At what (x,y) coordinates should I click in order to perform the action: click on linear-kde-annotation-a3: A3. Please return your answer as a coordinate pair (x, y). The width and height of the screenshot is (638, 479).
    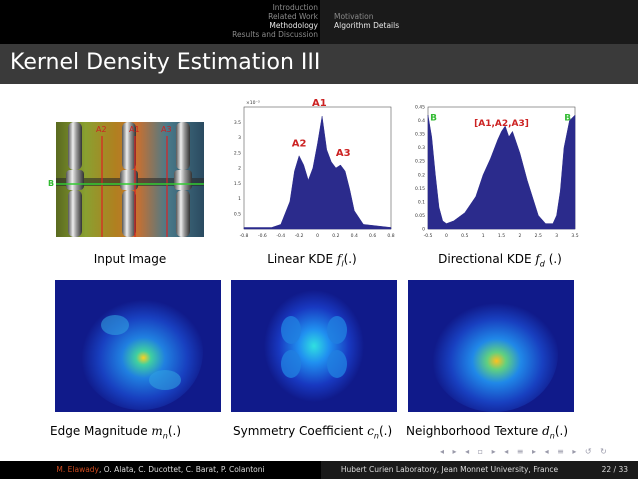
    Looking at the image, I should click on (343, 153).